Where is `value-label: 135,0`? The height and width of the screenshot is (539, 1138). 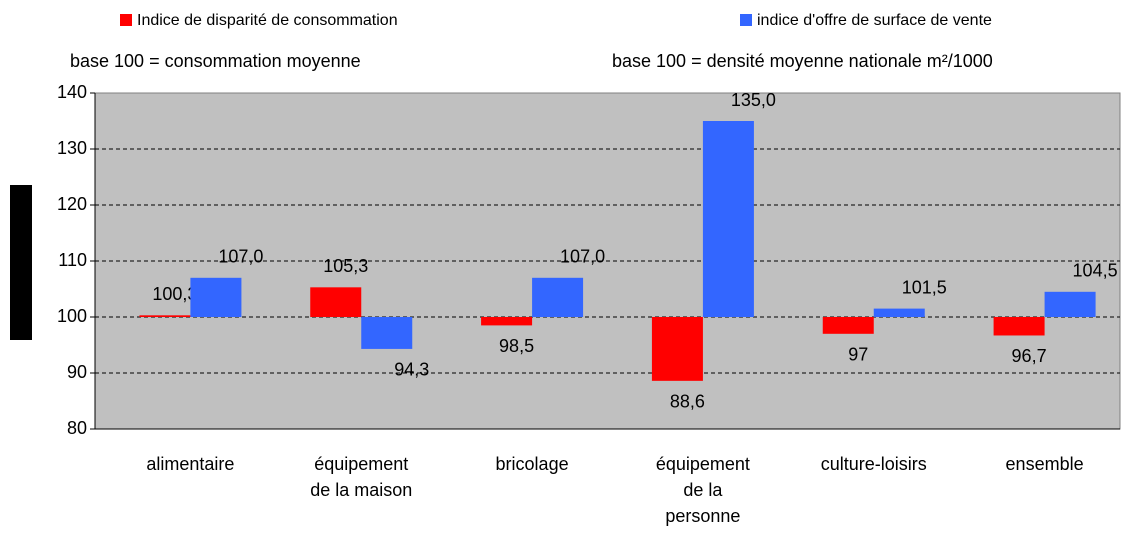 value-label: 135,0 is located at coordinates (753, 100).